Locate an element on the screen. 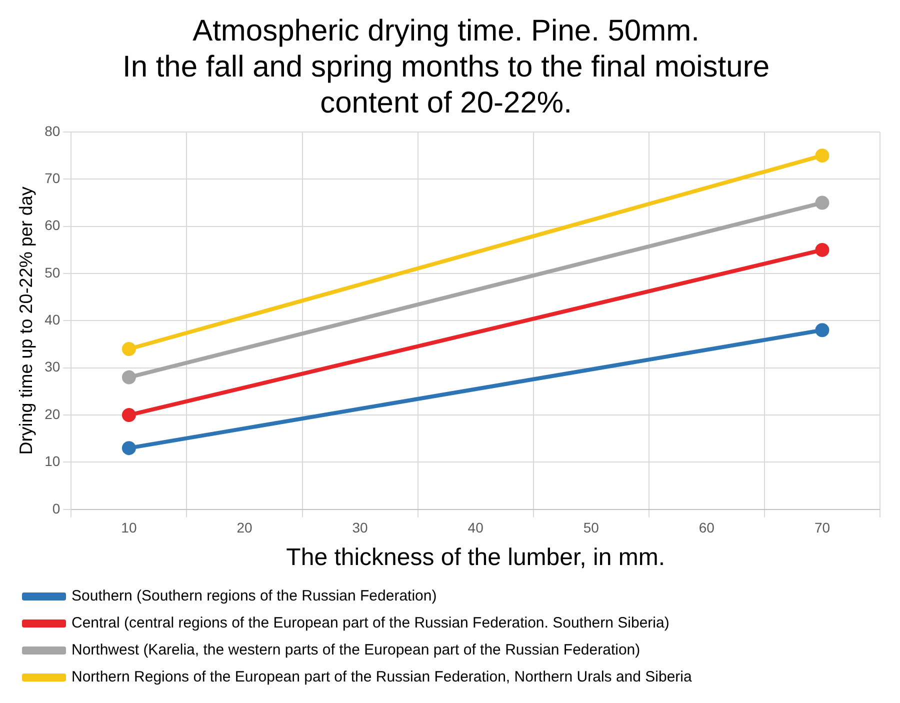 This screenshot has width=900, height=703. y-tick-label: 10 is located at coordinates (52, 461).